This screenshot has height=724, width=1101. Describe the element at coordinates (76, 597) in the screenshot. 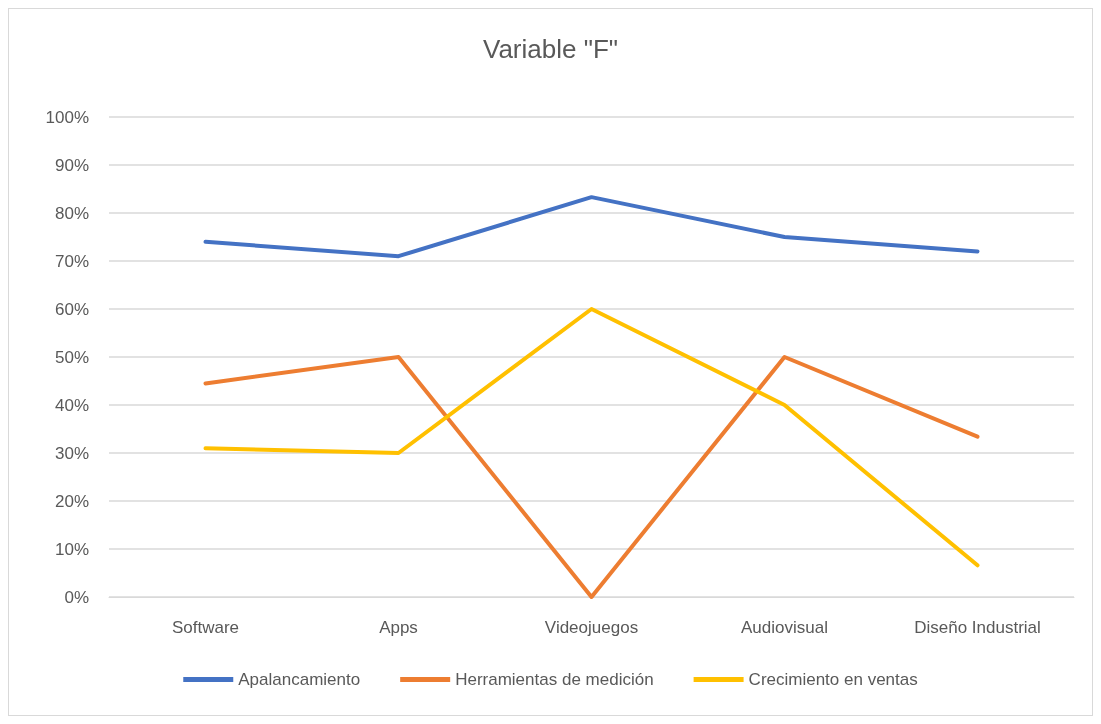

I see `y-tick-label: 0%` at that location.